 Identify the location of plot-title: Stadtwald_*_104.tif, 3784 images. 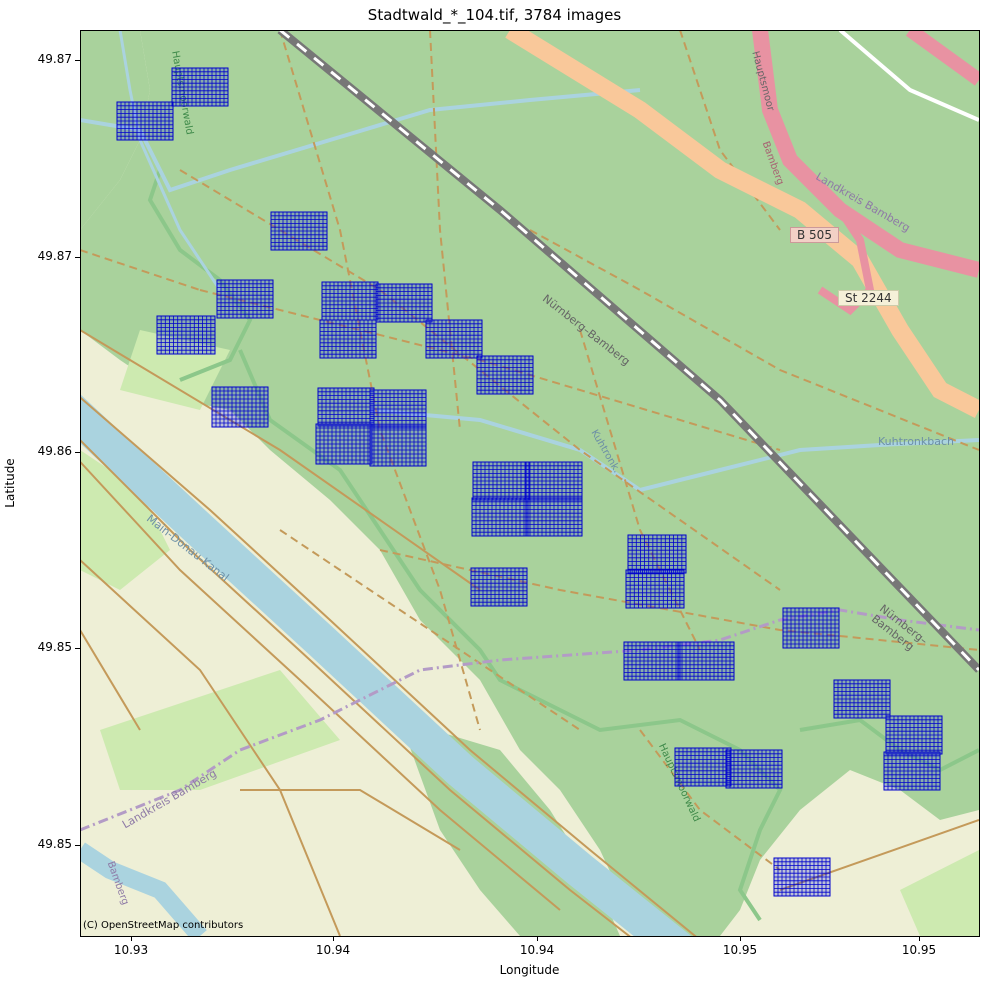
(494, 15).